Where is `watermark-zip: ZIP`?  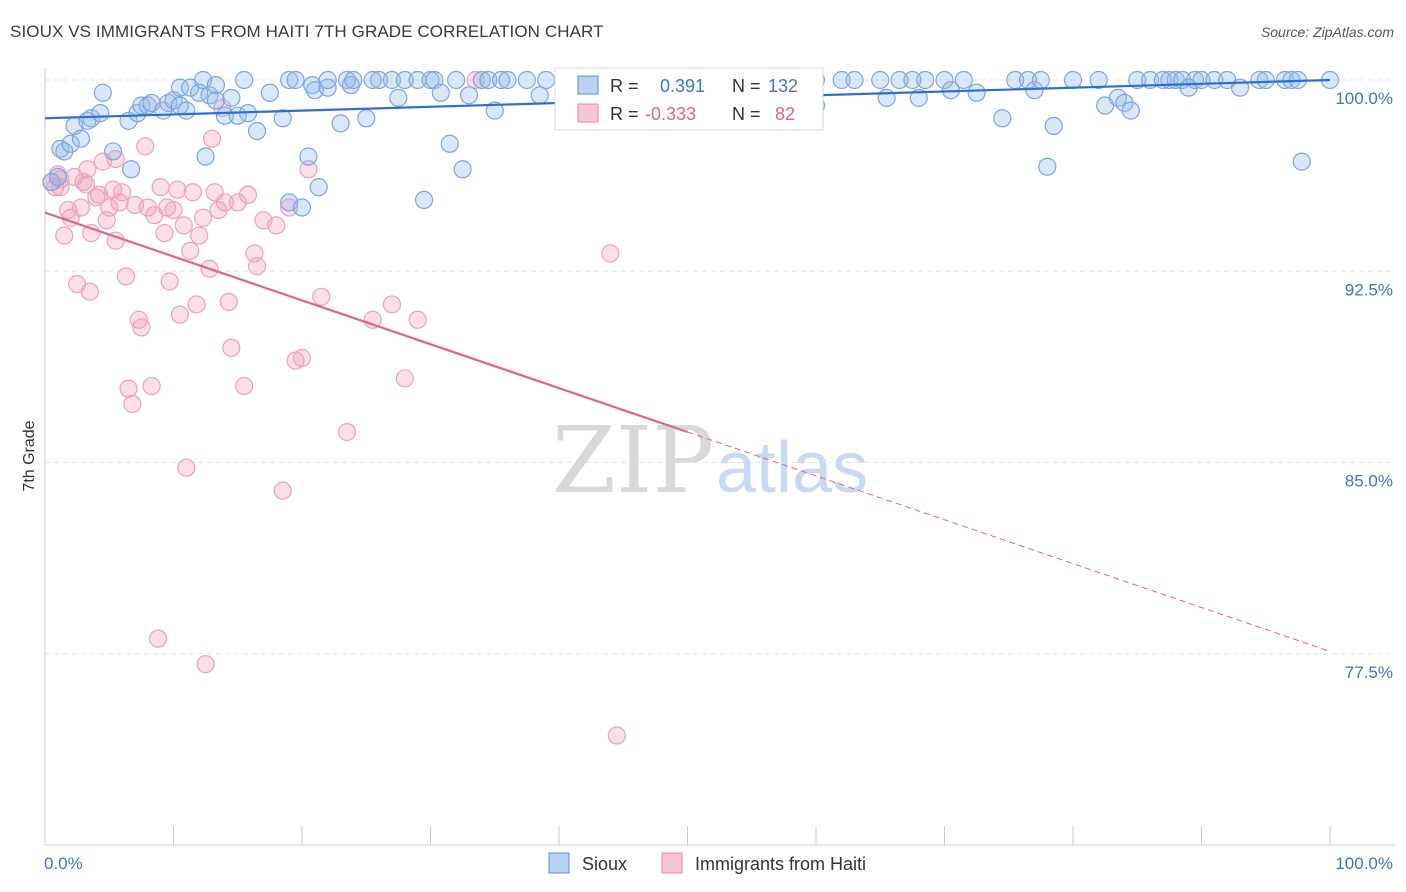
watermark-zip: ZIP is located at coordinates (633, 460).